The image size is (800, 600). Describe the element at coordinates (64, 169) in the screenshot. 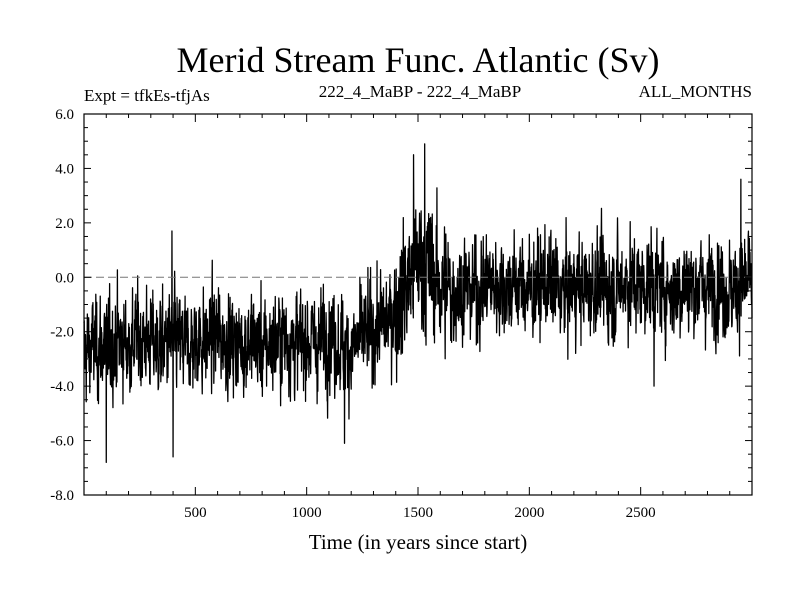

I see `y-tick-label: 4.0` at that location.